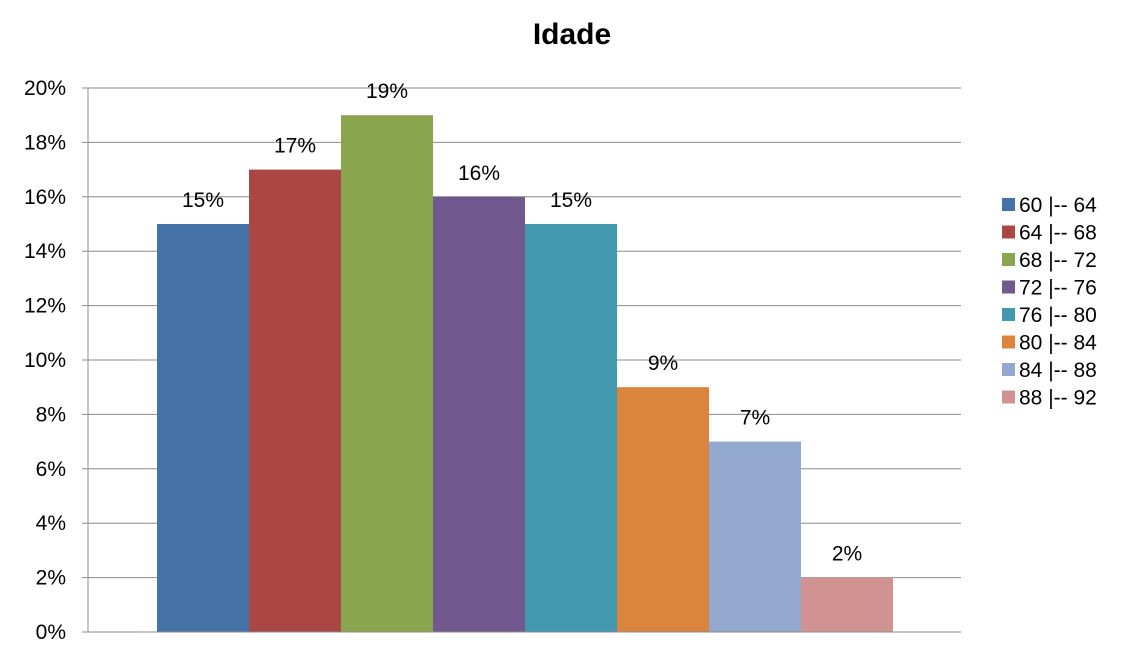  Describe the element at coordinates (1058, 370) in the screenshot. I see `legend-label: 84 |-- 88` at that location.